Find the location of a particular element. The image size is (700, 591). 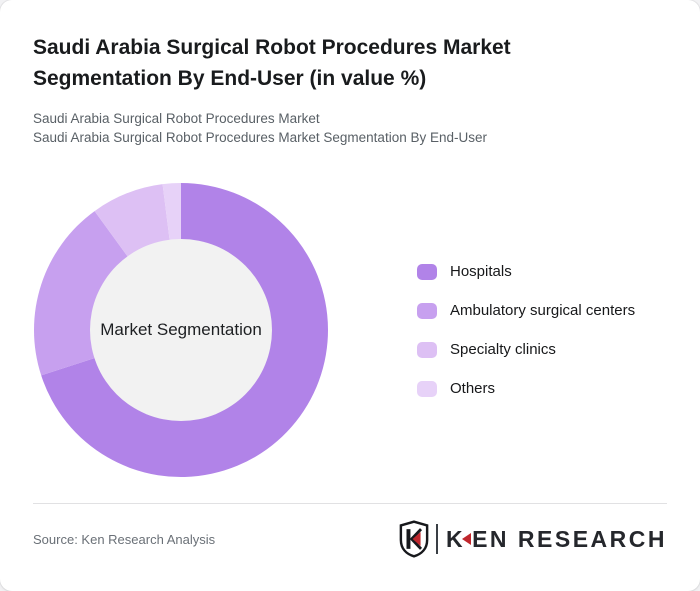

ken-research-logo: K EN RESEARCH is located at coordinates (533, 539).